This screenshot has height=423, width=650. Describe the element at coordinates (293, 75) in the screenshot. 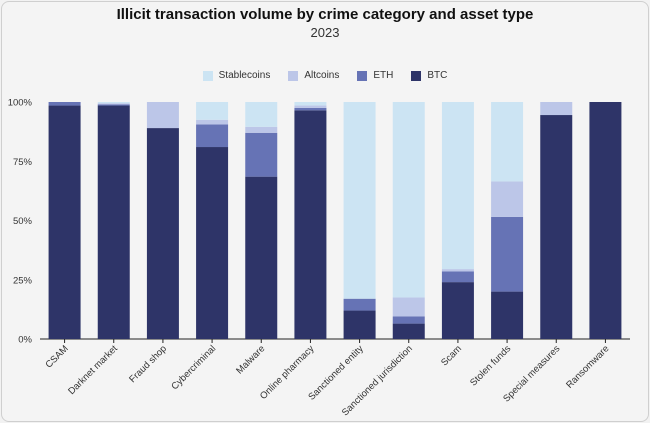

I see `legend-swatch-altcoins` at that location.